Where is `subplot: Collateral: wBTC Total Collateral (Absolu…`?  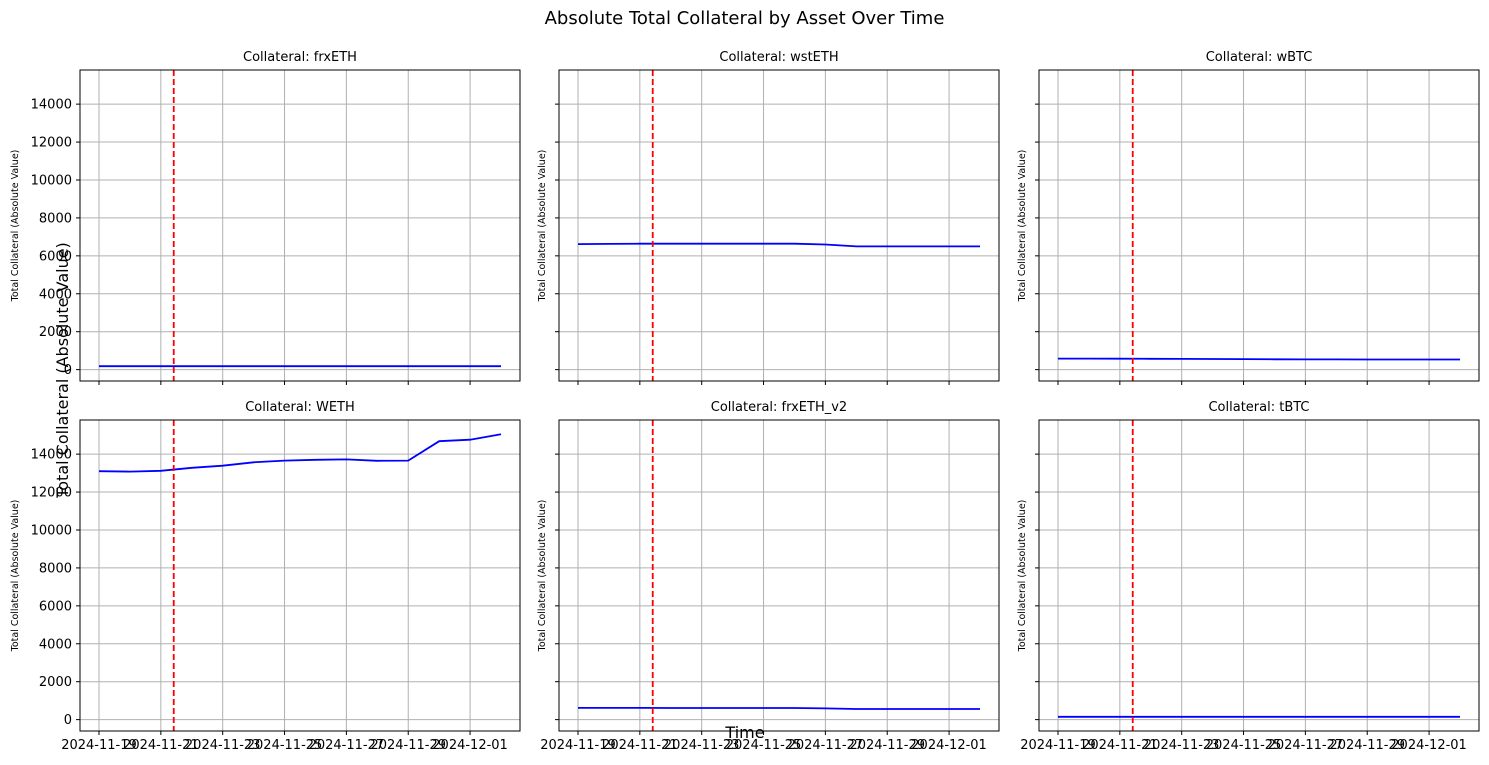 subplot: Collateral: wBTC Total Collateral (Absolu… is located at coordinates (1248, 217).